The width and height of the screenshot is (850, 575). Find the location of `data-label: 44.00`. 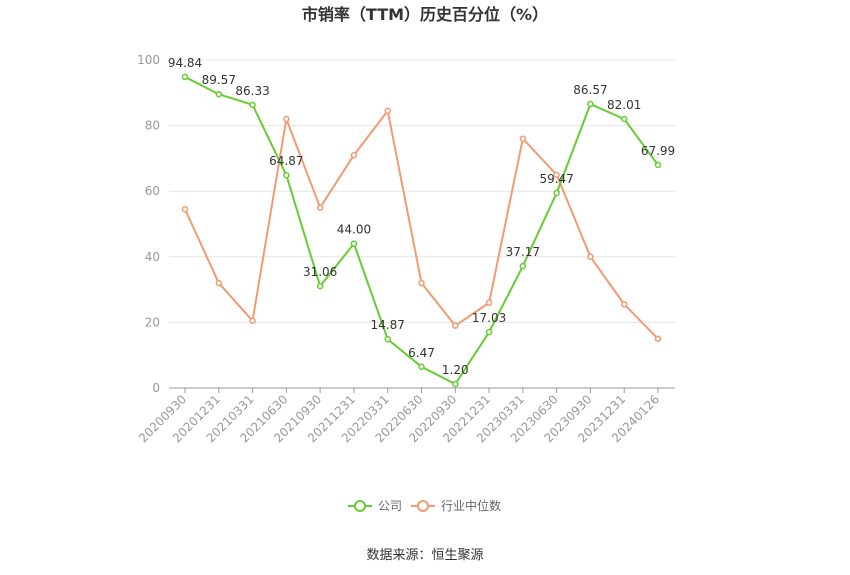

data-label: 44.00 is located at coordinates (354, 230).